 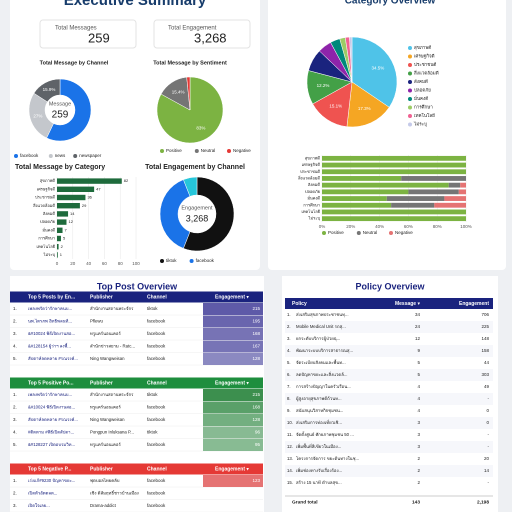 What do you see at coordinates (107, 419) in the screenshot?
I see `publisher-cell: Ning Wangweisan` at bounding box center [107, 419].